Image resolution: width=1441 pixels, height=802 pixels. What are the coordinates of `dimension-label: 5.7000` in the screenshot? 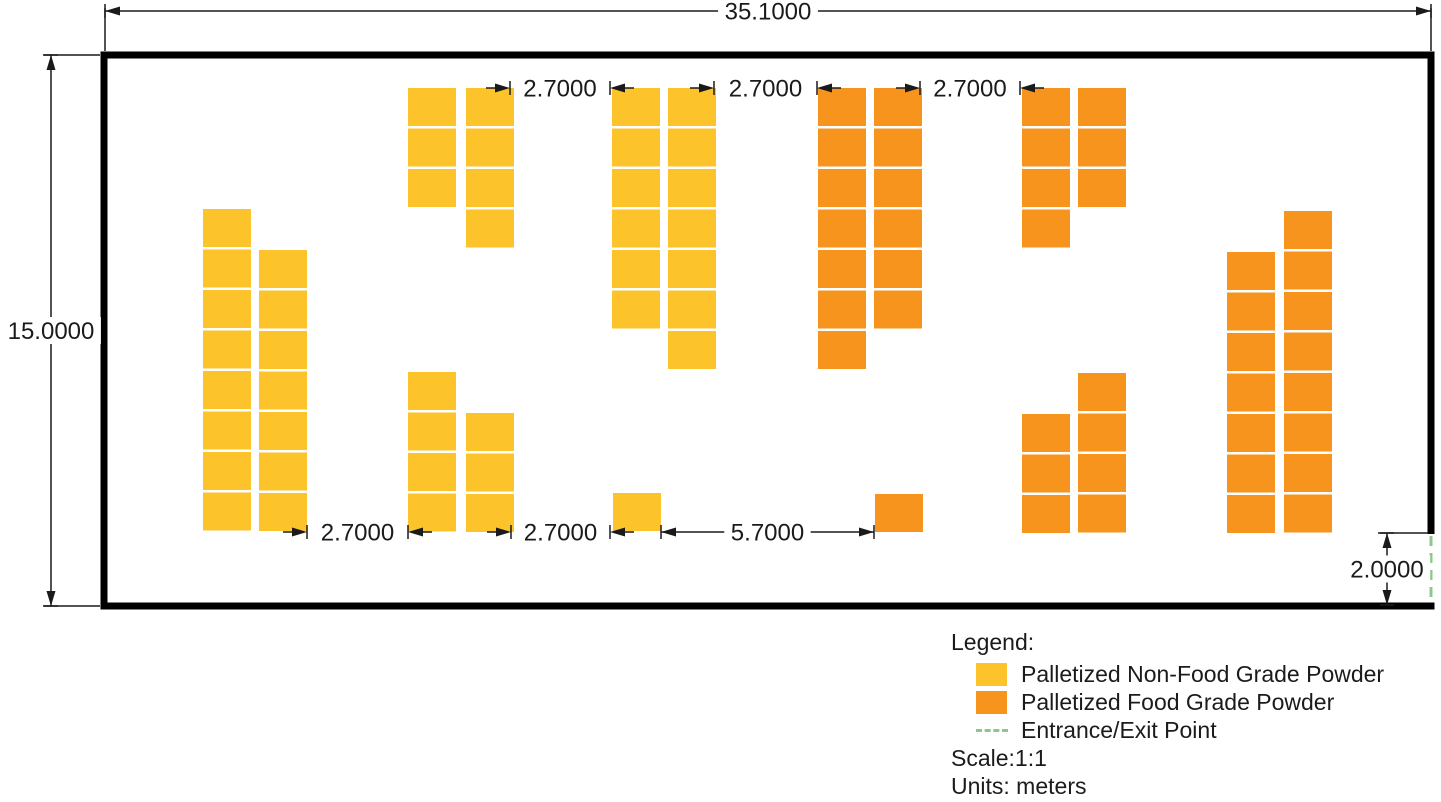 It's located at (767, 533).